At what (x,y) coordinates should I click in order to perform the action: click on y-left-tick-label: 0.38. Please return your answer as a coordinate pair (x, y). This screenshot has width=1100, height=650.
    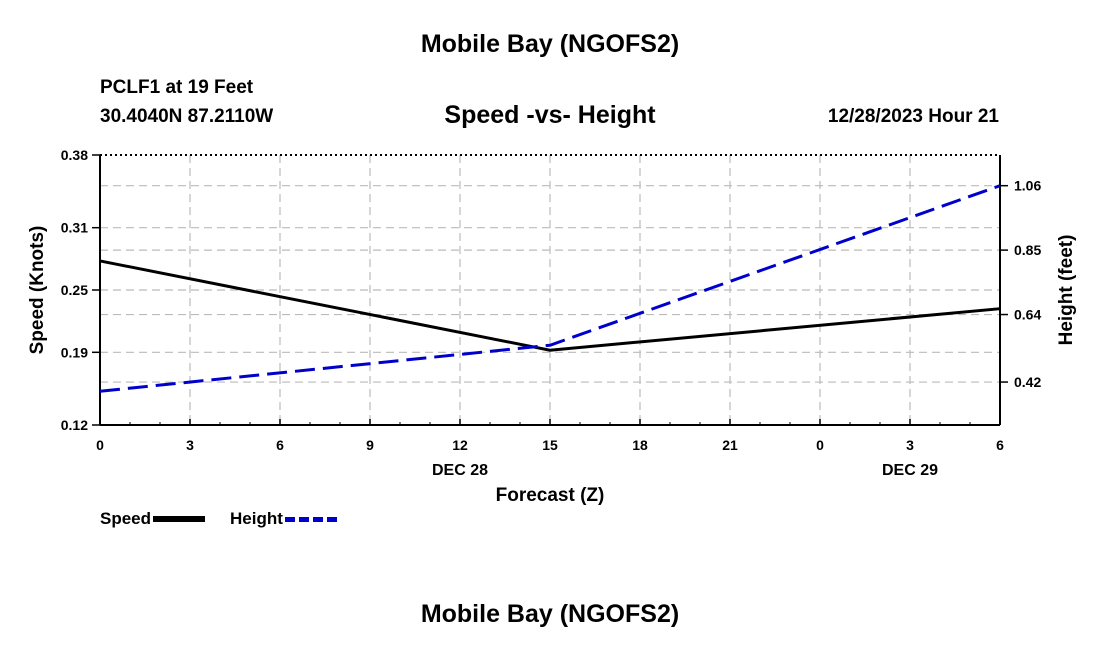
    Looking at the image, I should click on (74, 155).